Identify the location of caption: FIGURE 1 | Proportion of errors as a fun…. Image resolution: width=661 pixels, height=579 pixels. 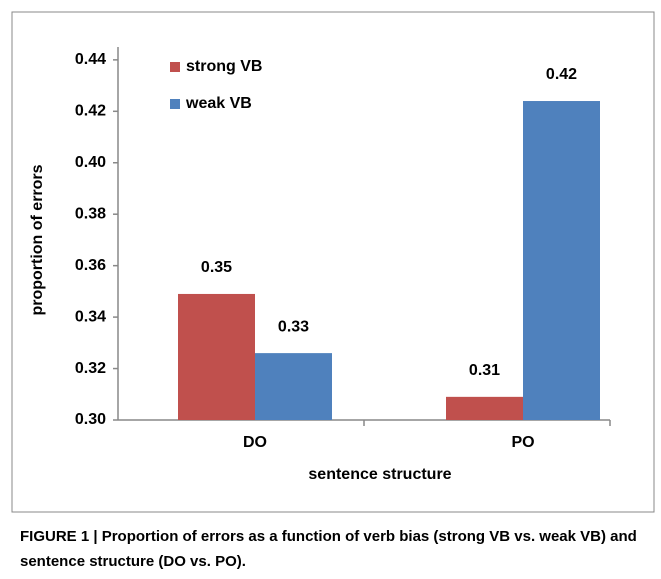
(328, 549).